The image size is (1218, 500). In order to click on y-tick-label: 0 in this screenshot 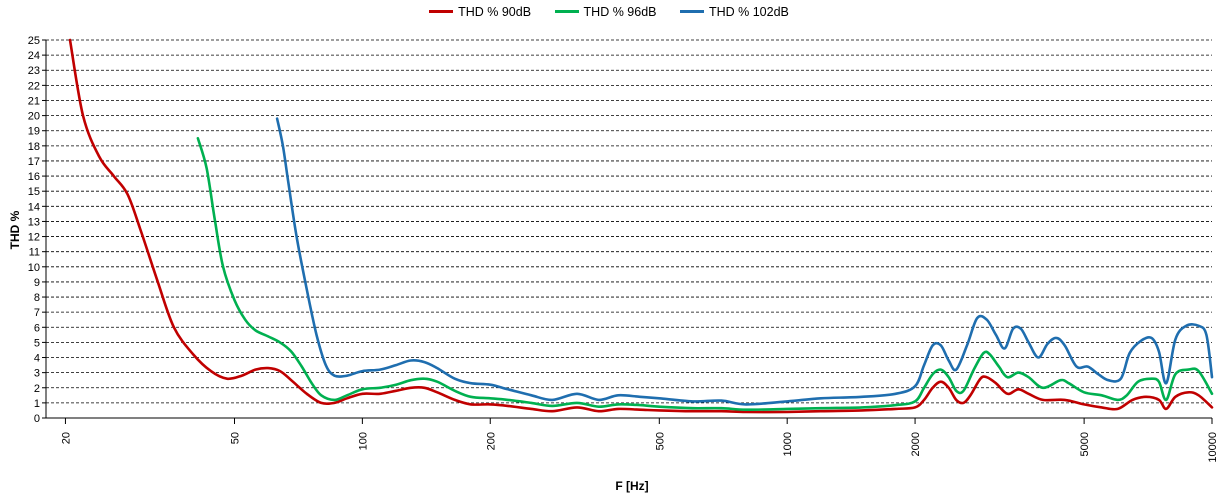, I will do `click(37, 419)`.